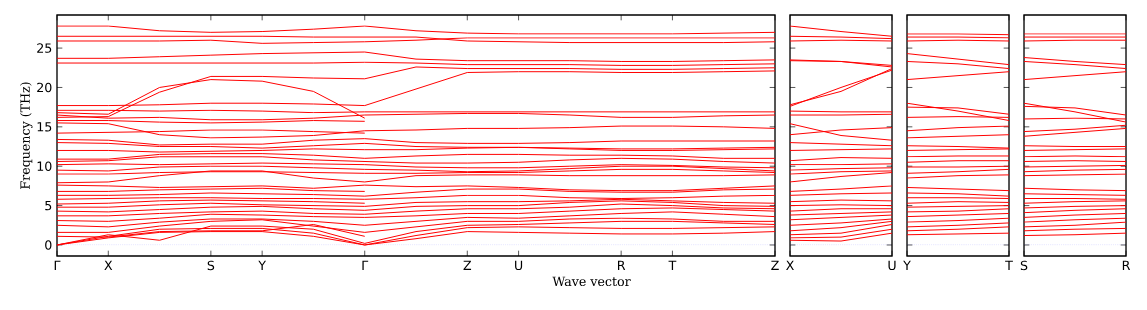 This screenshot has width=1147, height=310. I want to click on y-tick-label: 15, so click(44, 127).